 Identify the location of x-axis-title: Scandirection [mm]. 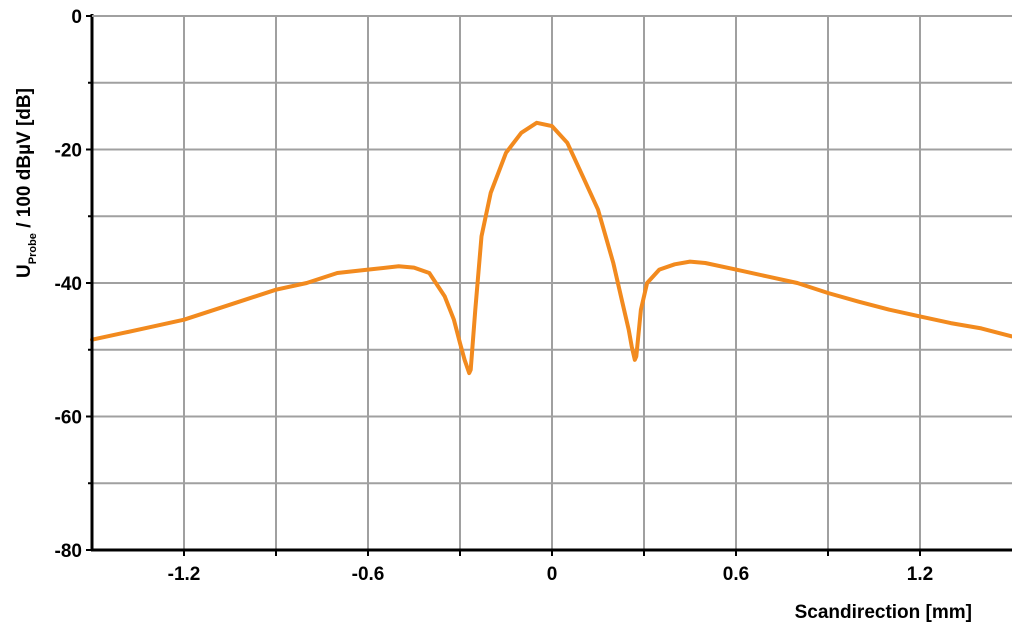
(883, 612).